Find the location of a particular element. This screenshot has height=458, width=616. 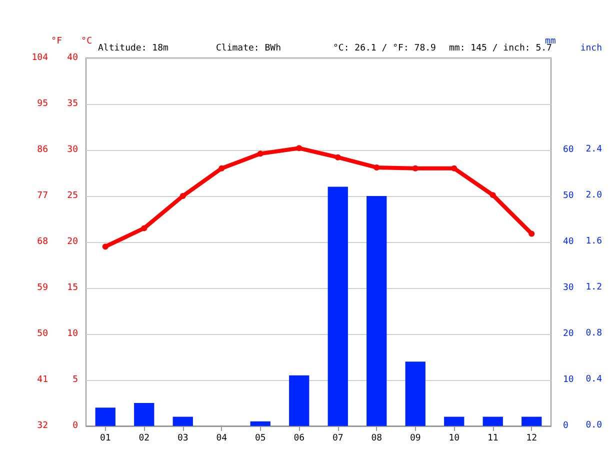

x-tick-label: 01 is located at coordinates (105, 439).